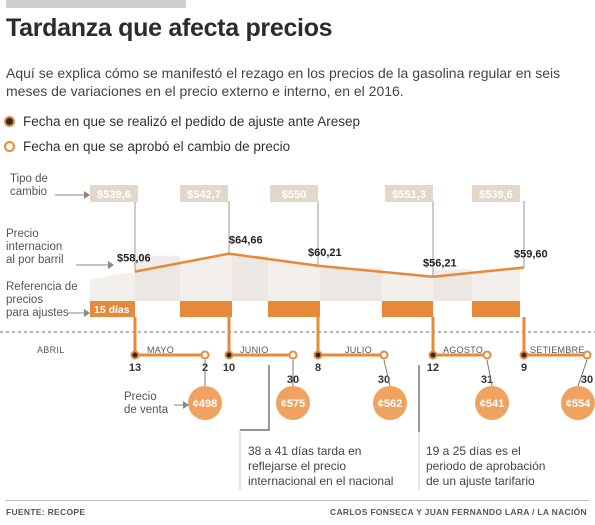  What do you see at coordinates (29, 179) in the screenshot?
I see `exchange-rate-label-1: Tipo de` at bounding box center [29, 179].